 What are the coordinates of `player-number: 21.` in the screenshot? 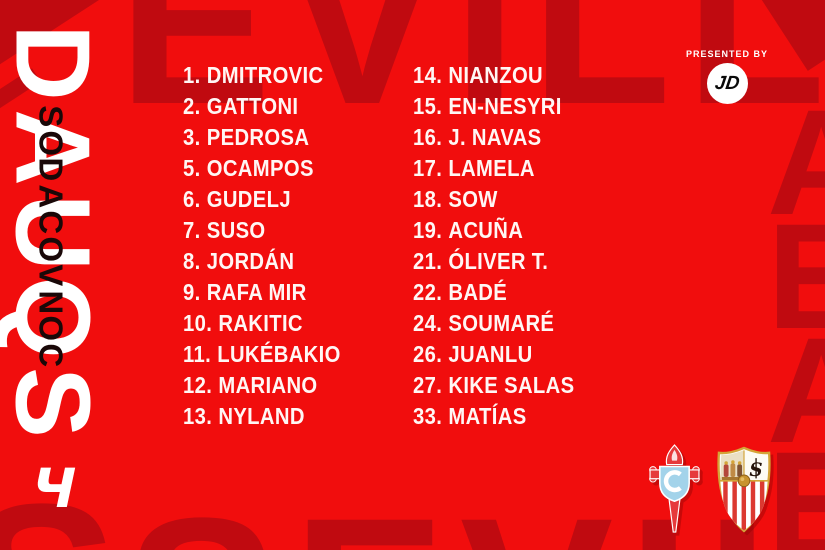 It's located at (428, 261).